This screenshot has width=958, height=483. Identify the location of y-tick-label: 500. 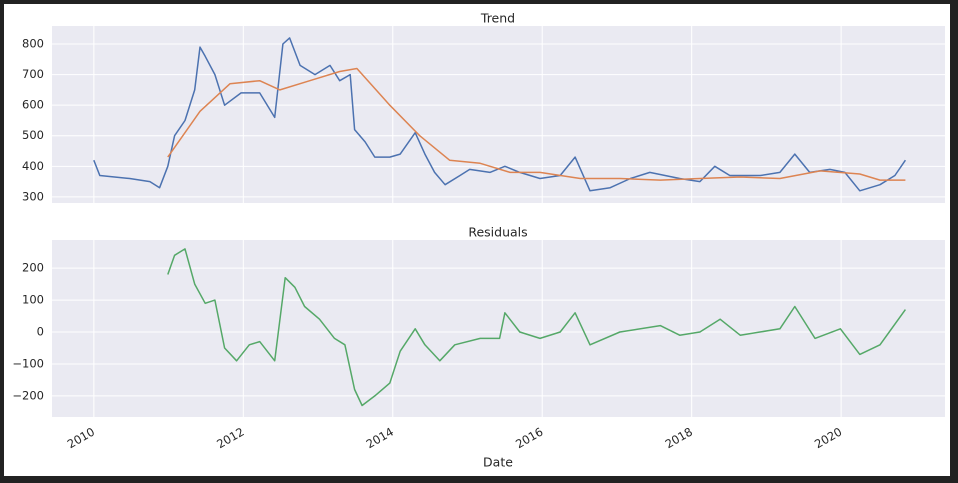
(33, 135).